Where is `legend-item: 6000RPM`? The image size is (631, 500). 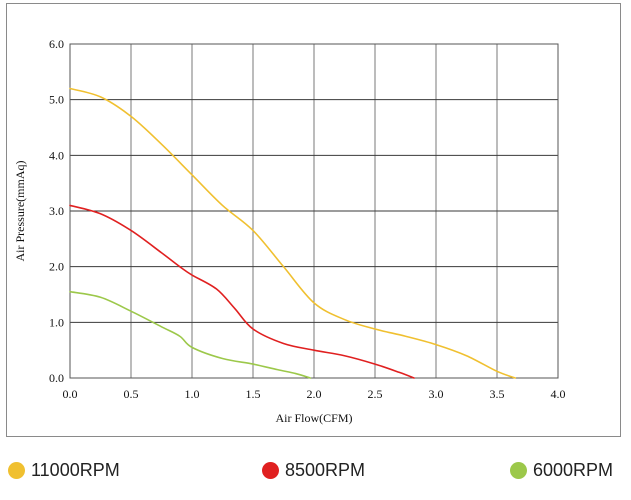 legend-item: 6000RPM is located at coordinates (561, 470).